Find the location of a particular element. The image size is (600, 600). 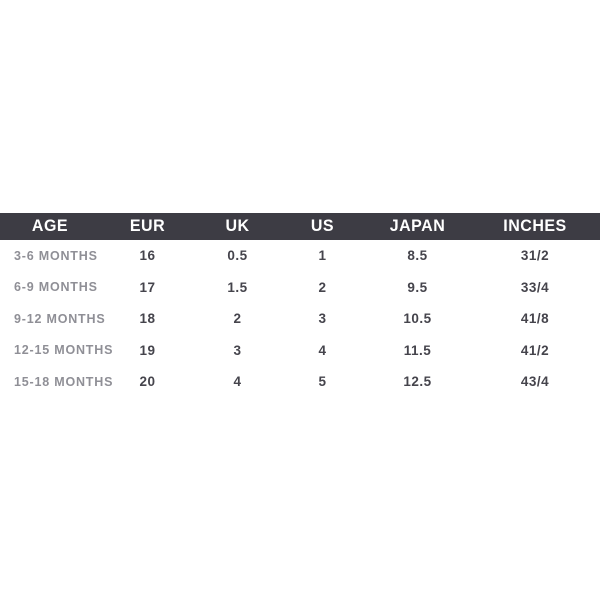

size-table-header: AGE EUR UK US JAPAN INCHES is located at coordinates (300, 226).